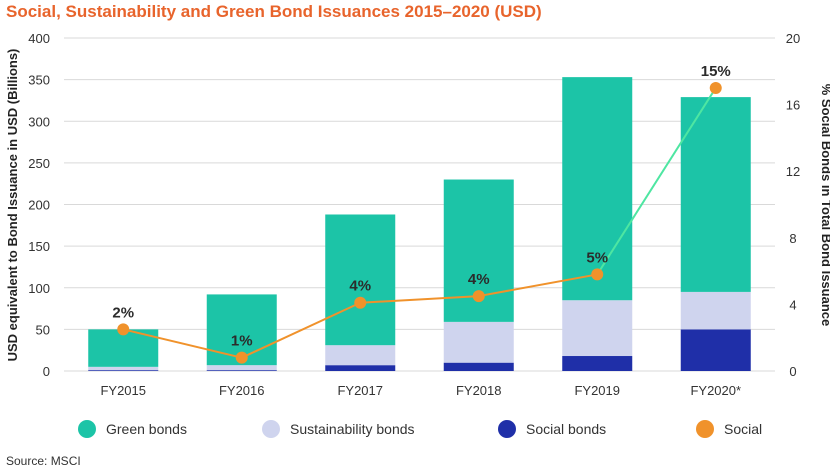  What do you see at coordinates (146, 429) in the screenshot?
I see `legend-label-green: Green bonds` at bounding box center [146, 429].